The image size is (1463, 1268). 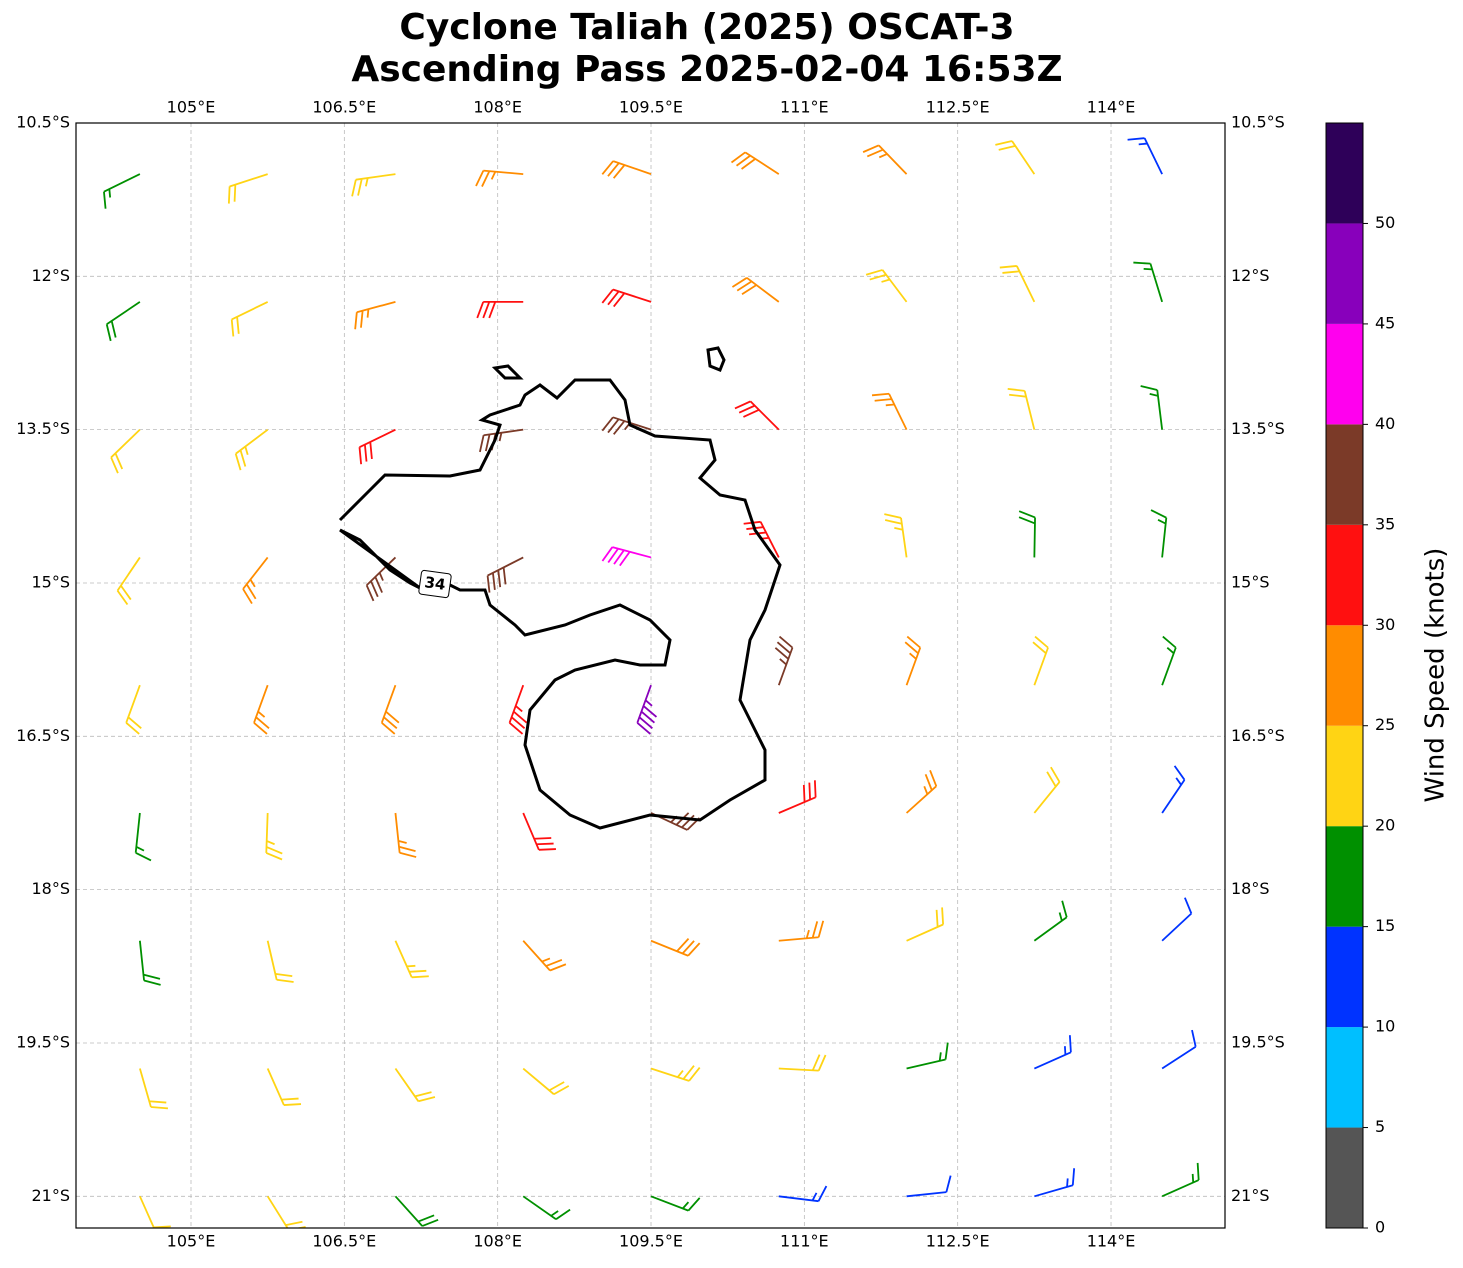 I want to click on colorbar-tick-label: 45, so click(x=1385, y=322).